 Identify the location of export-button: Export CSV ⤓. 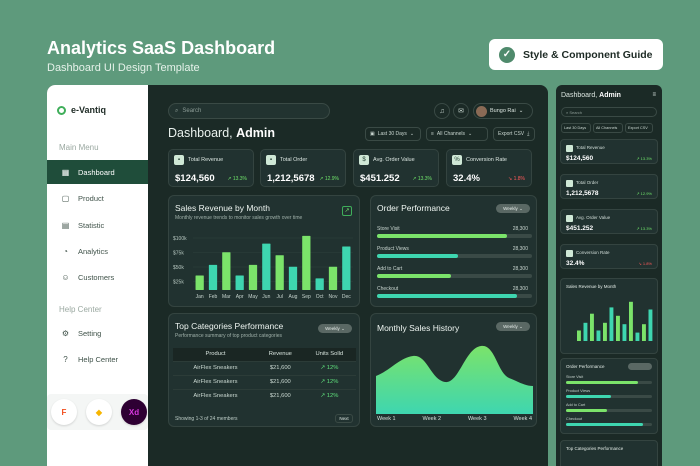
(514, 134).